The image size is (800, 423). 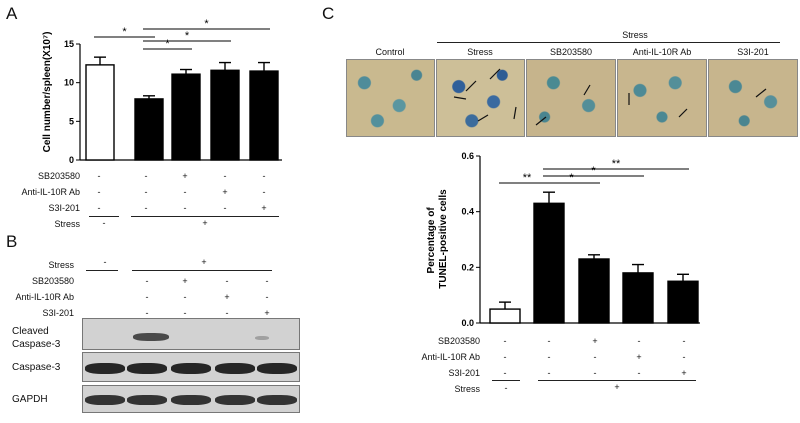 What do you see at coordinates (467, 389) in the screenshot?
I see `c-stress-label: Stress` at bounding box center [467, 389].